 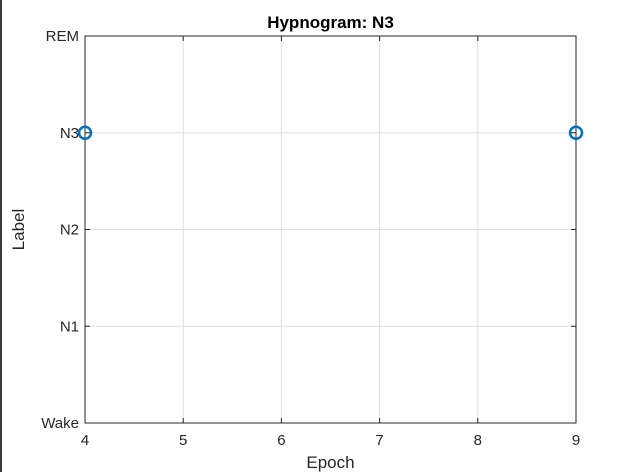 What do you see at coordinates (85, 440) in the screenshot?
I see `x-tick-label: 4` at bounding box center [85, 440].